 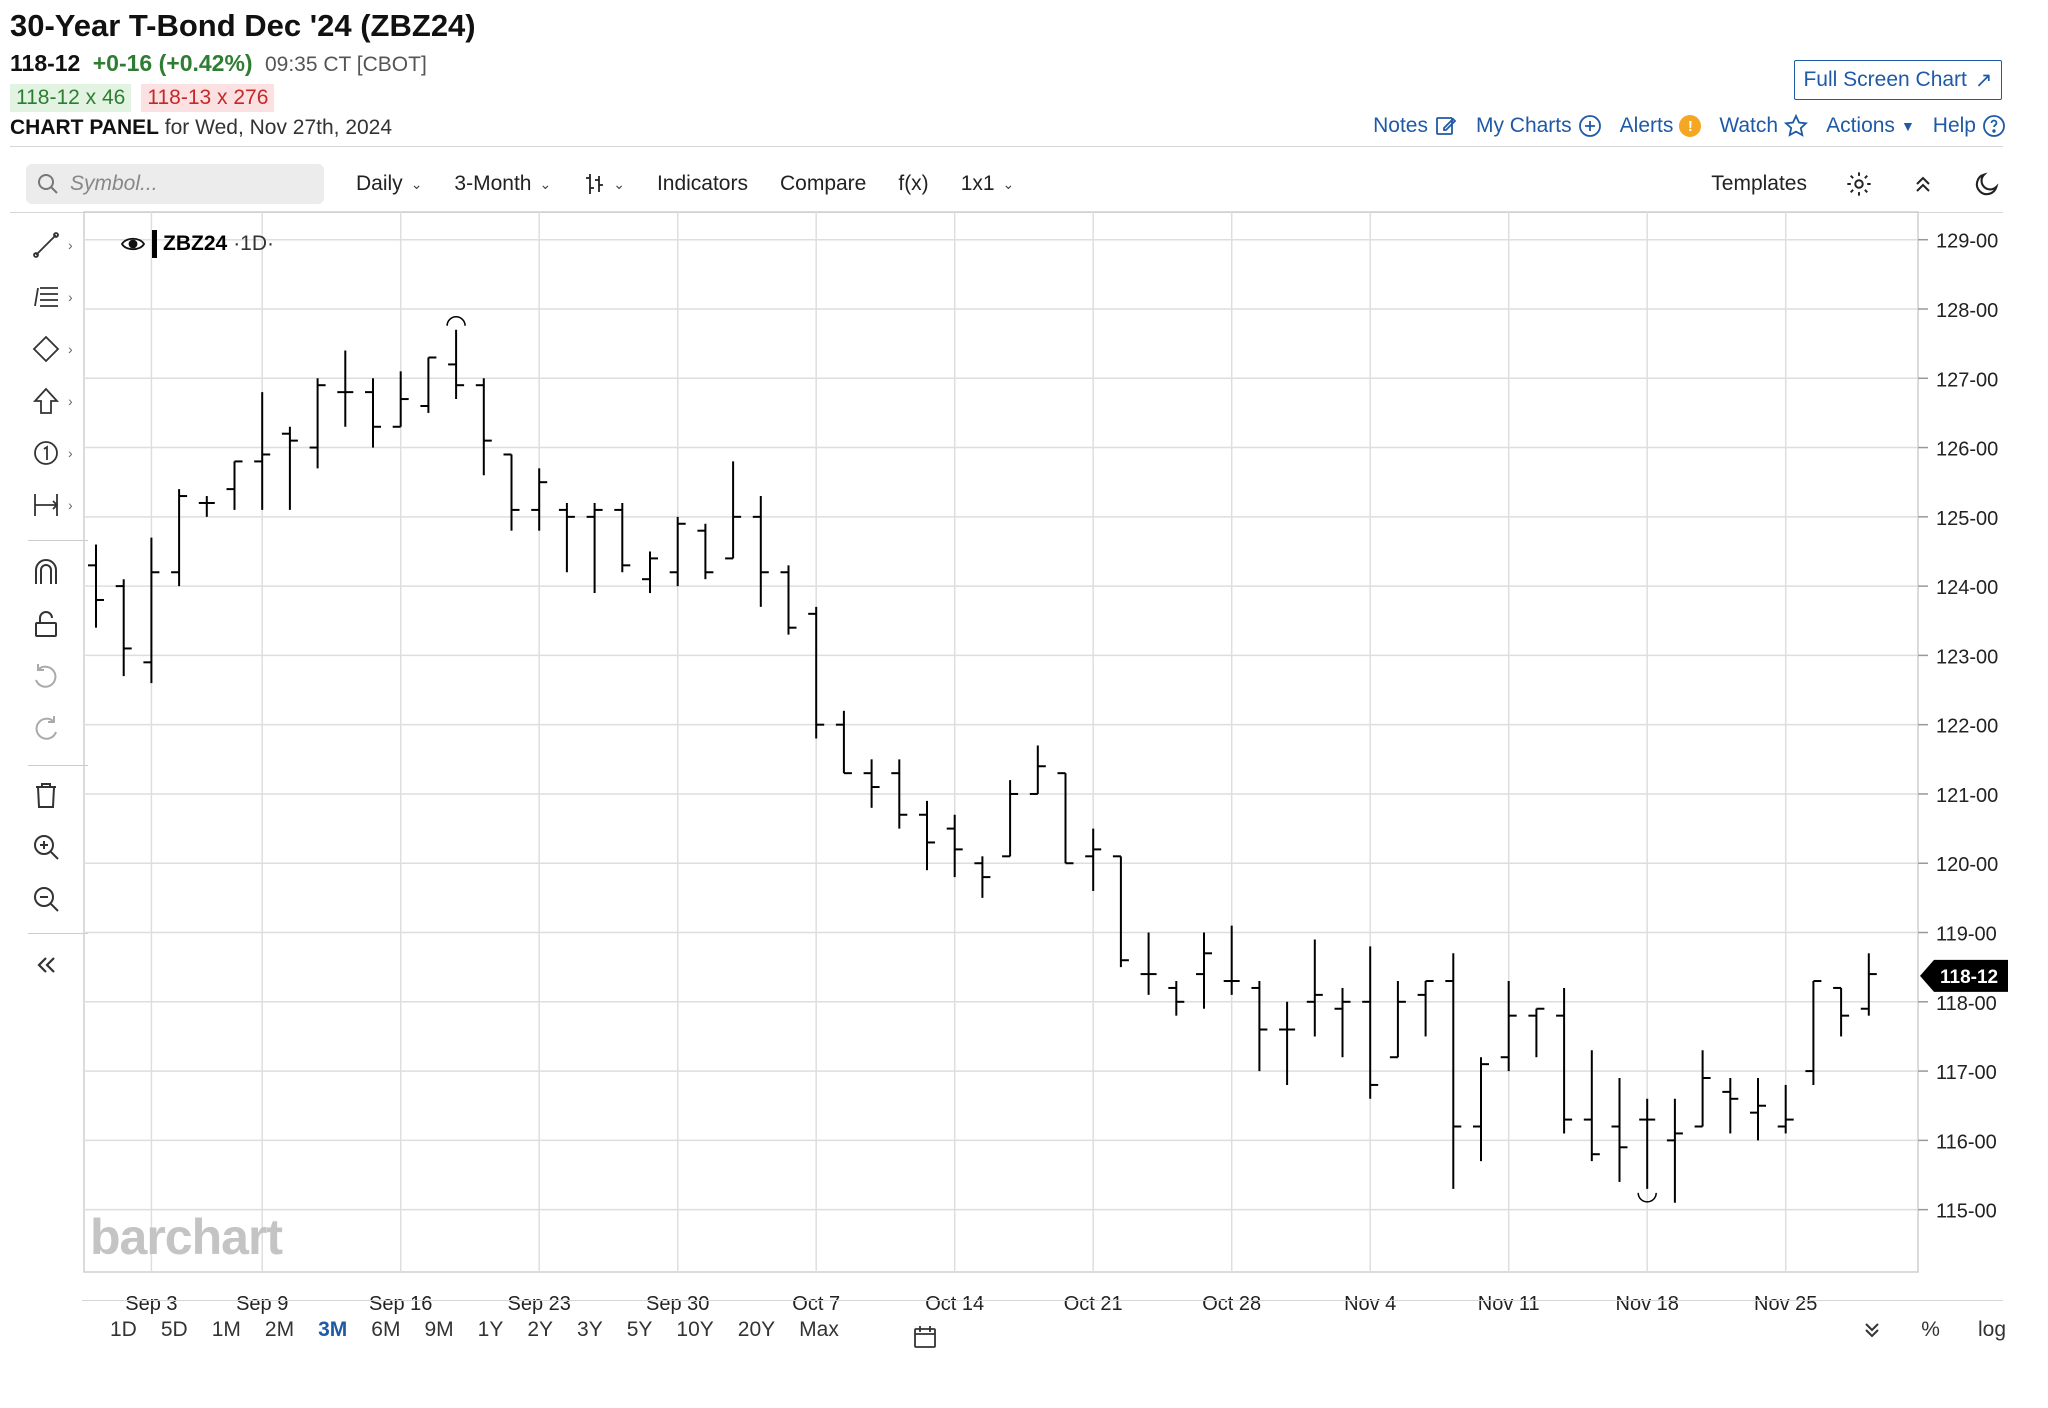 What do you see at coordinates (48, 453) in the screenshot?
I see `label-tool: ›` at bounding box center [48, 453].